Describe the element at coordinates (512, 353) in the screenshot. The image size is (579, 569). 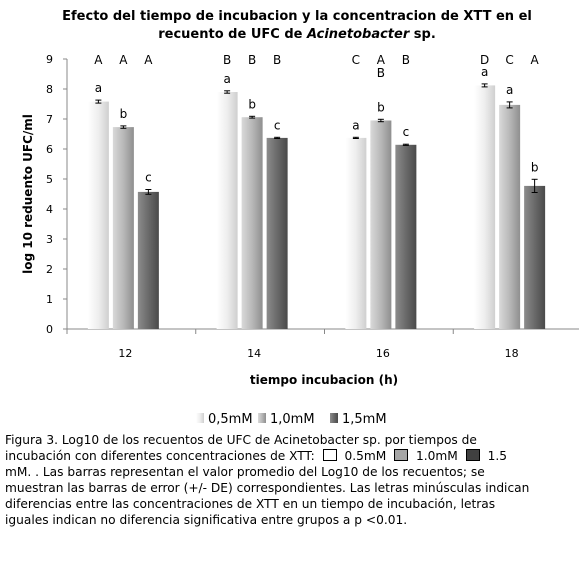
I see `x-tick-label: 18` at that location.